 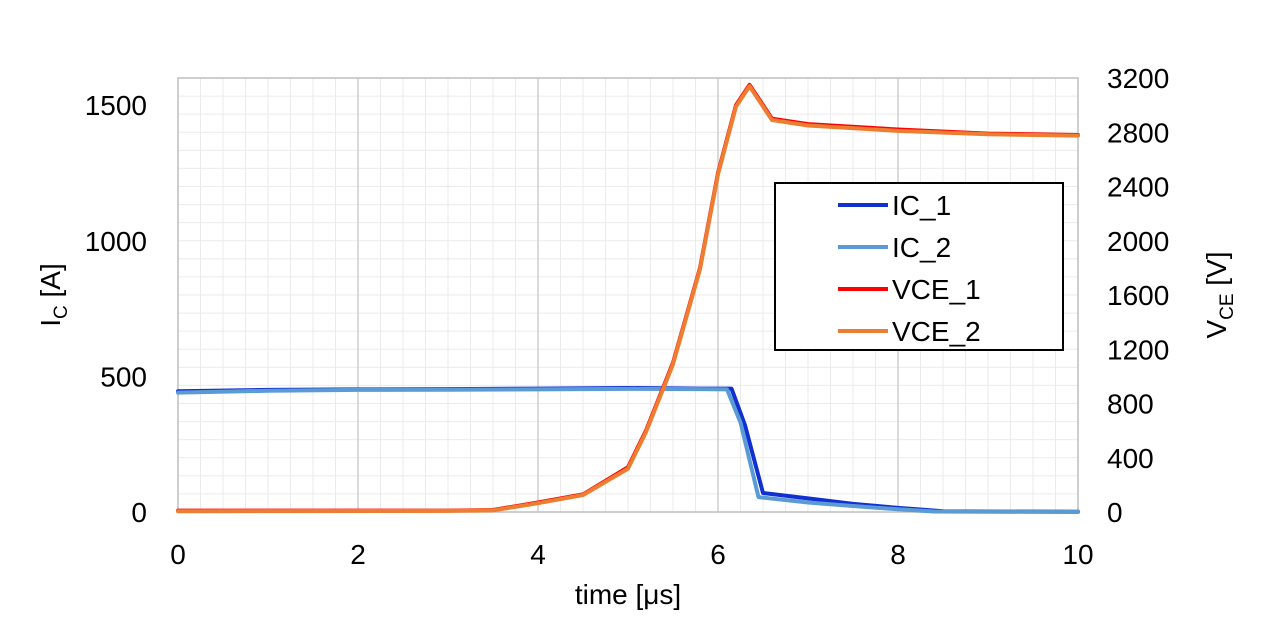 I want to click on legend-label: IC_2, so click(x=921, y=247).